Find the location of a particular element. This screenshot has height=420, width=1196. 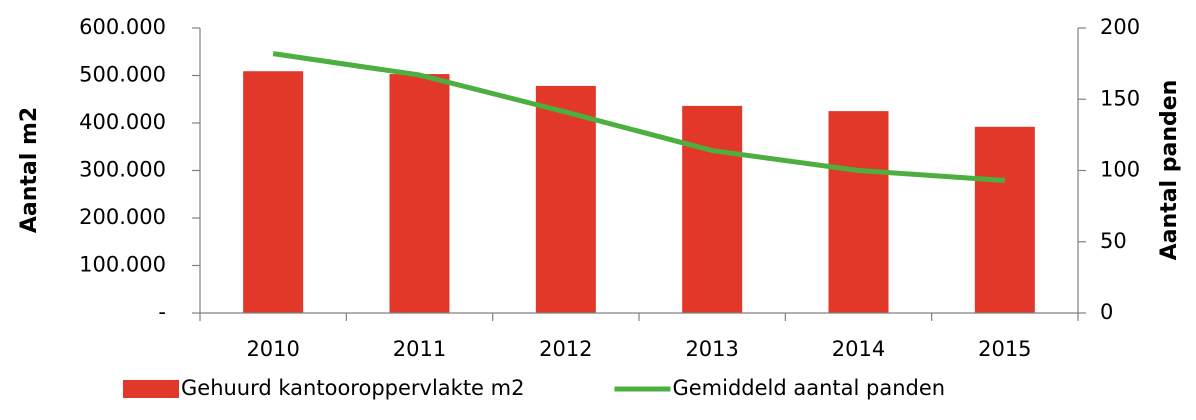

y-tick-label: 200.000 is located at coordinates (122, 217).